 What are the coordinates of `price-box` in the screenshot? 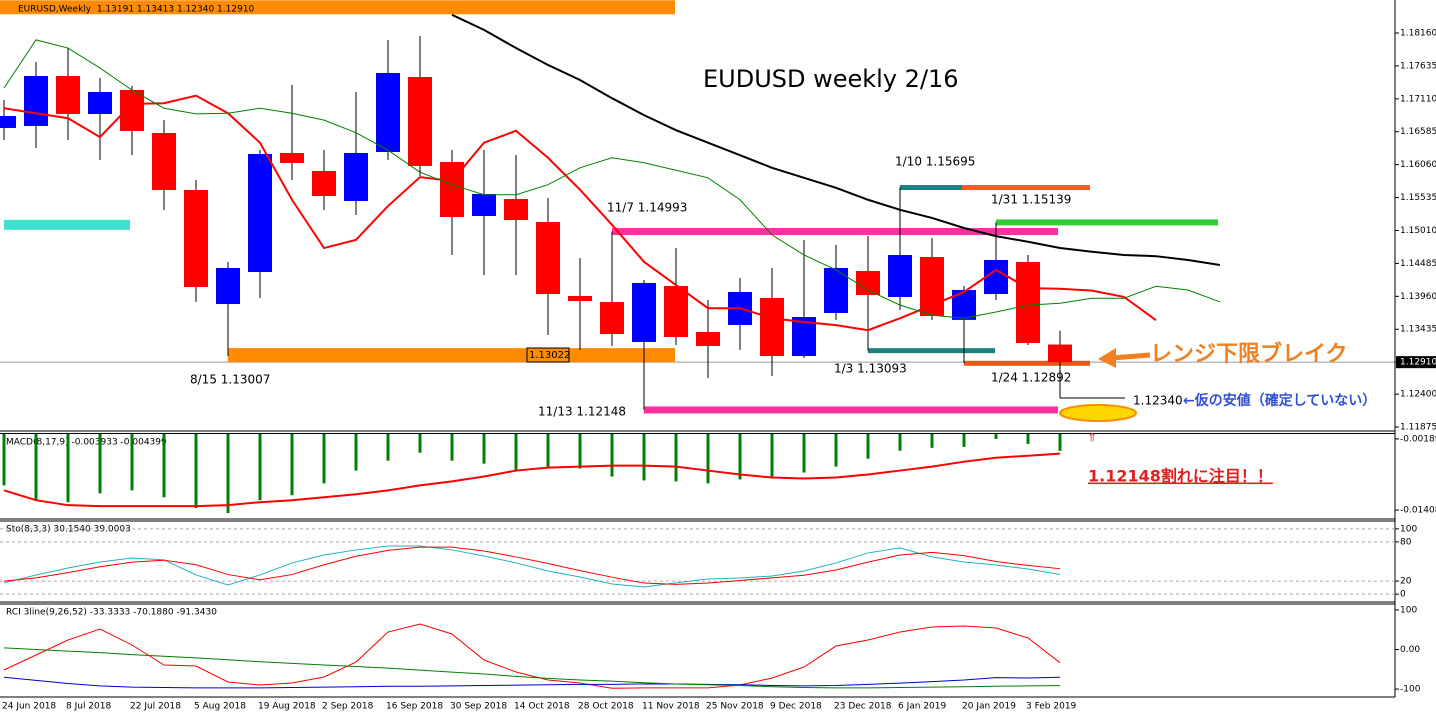 It's located at (548, 355).